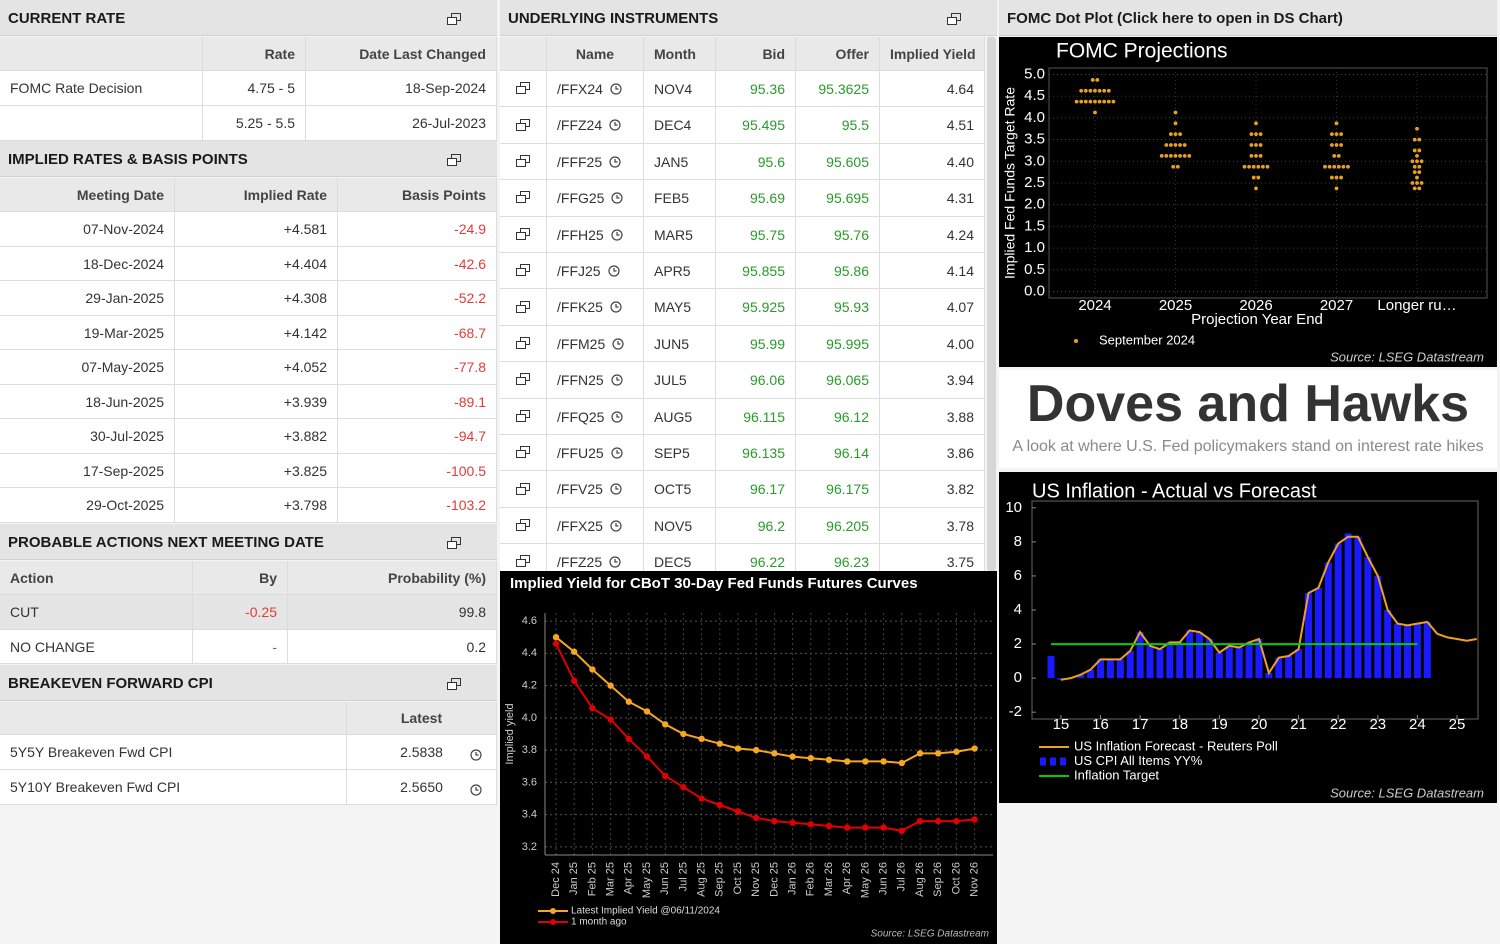 This screenshot has width=1500, height=944. I want to click on banner-title: Doves and Hawks, so click(1248, 404).